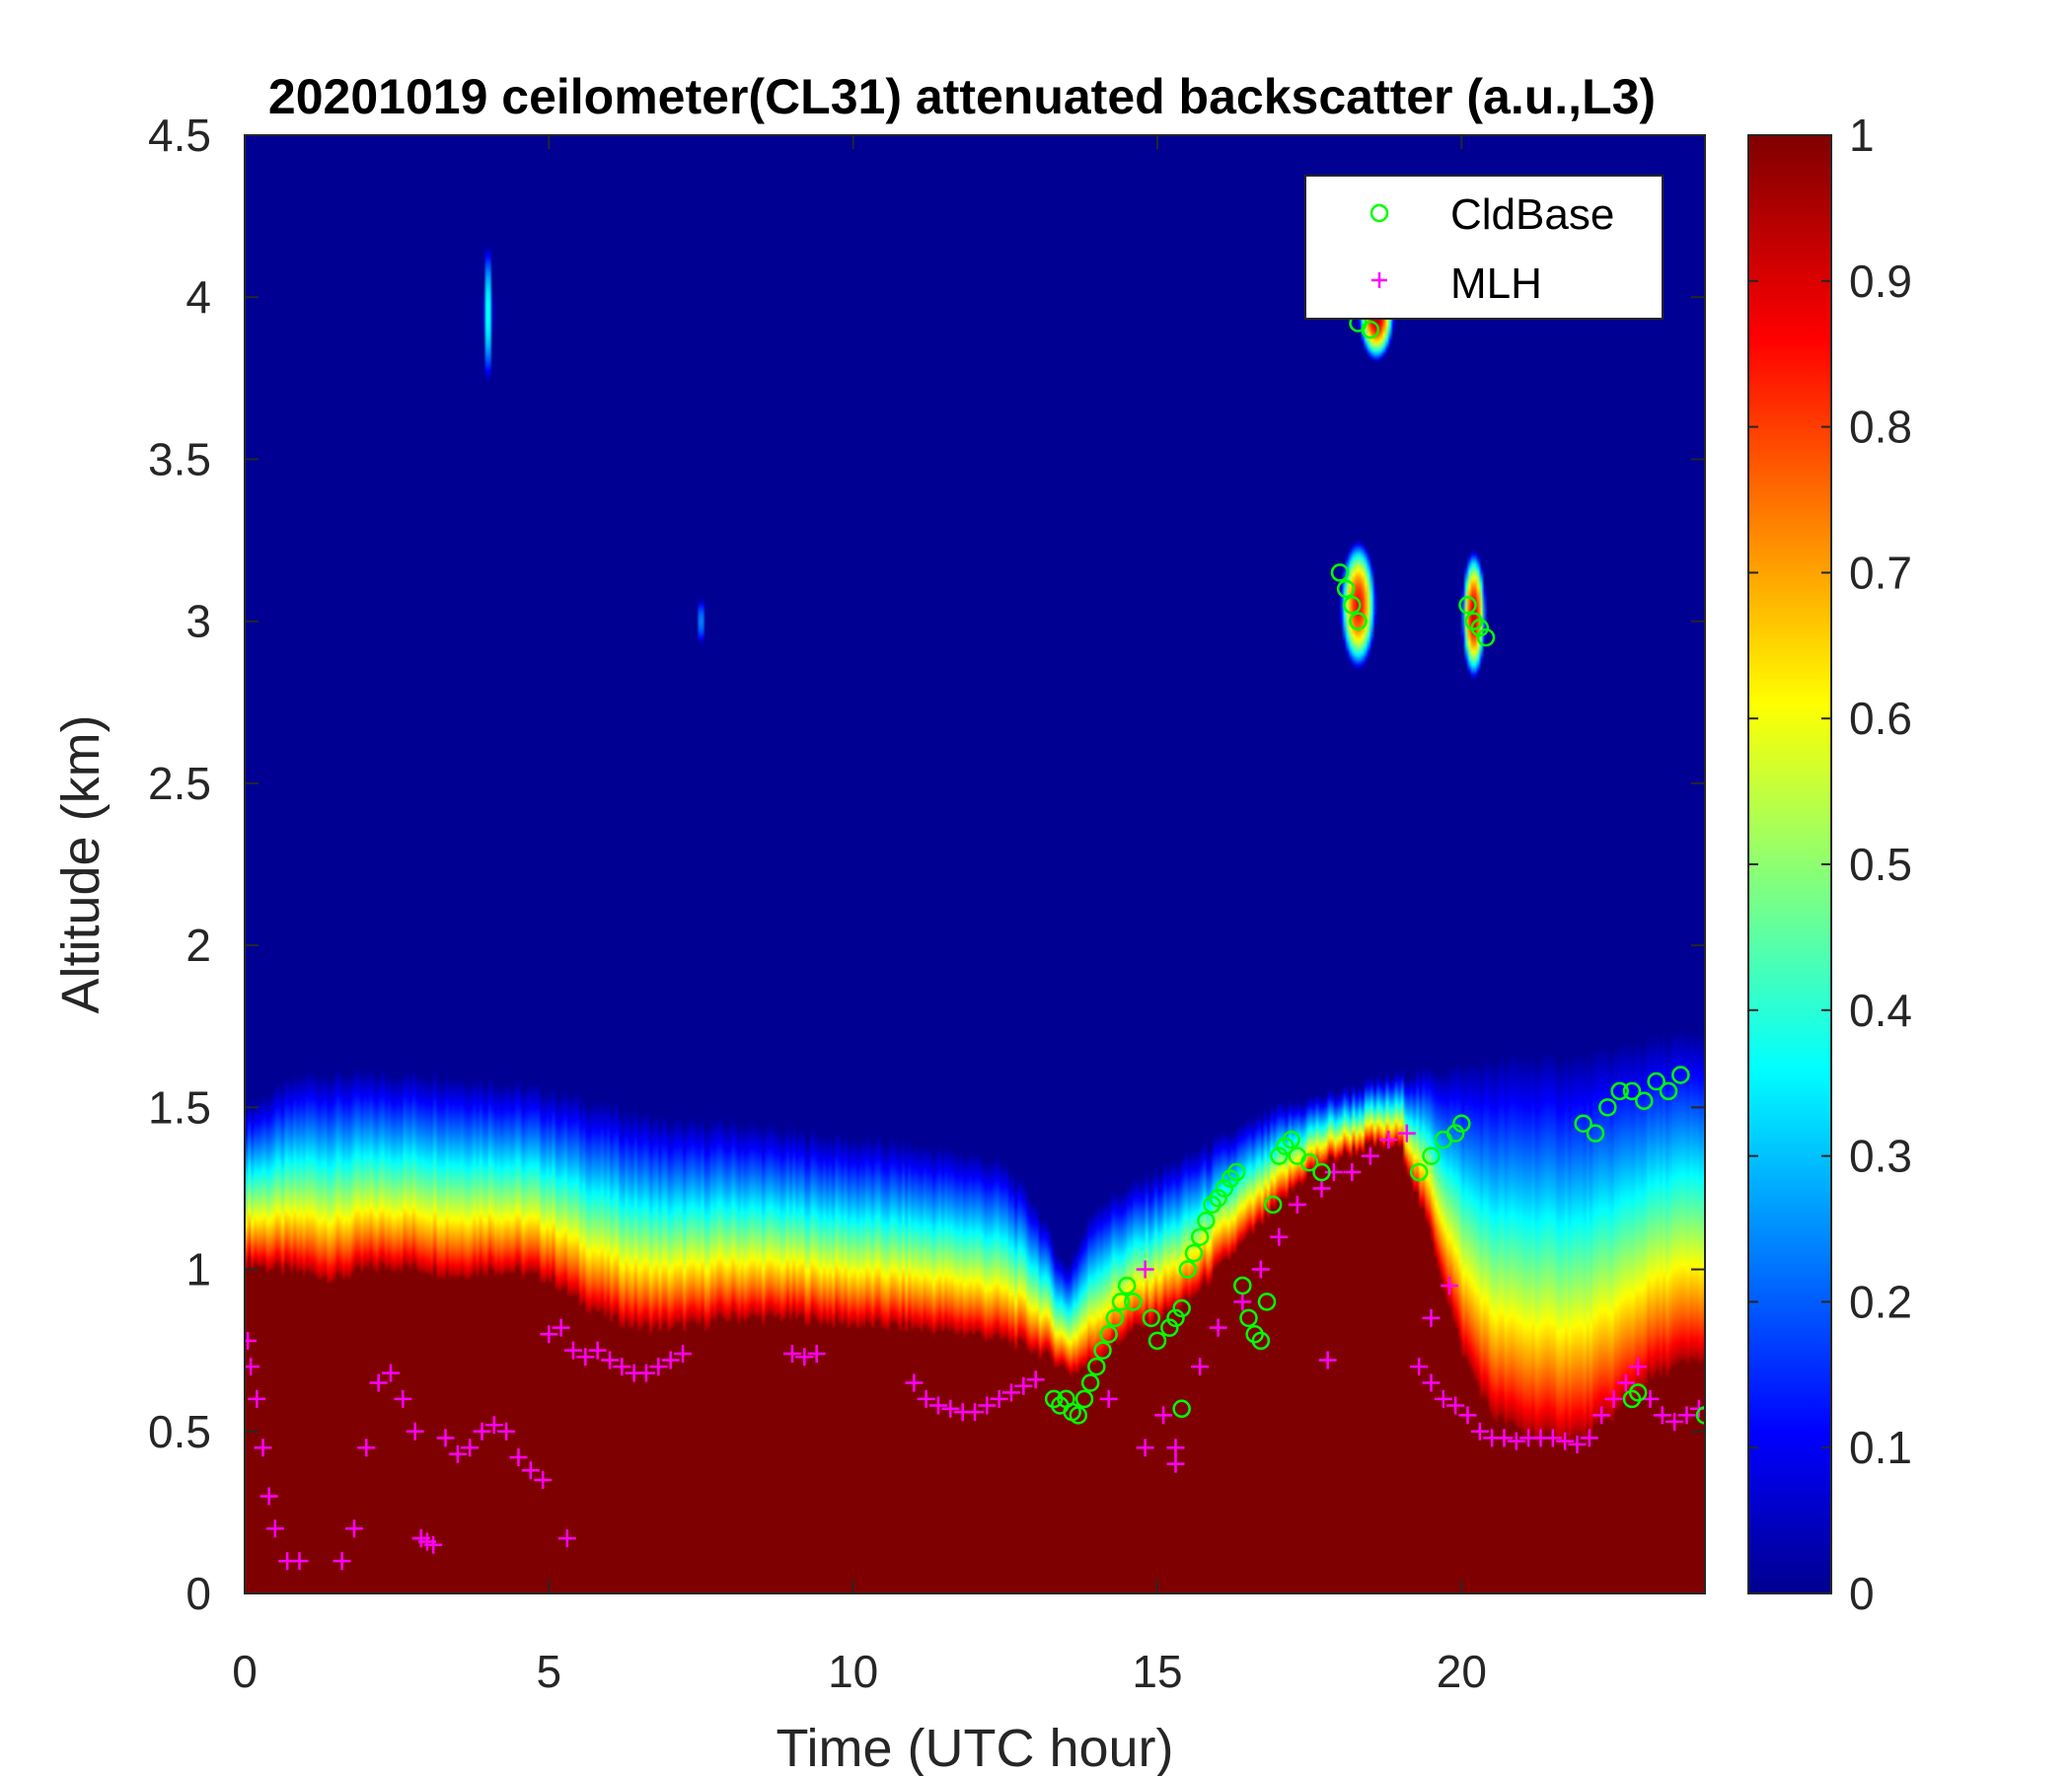  Describe the element at coordinates (1532, 215) in the screenshot. I see `legend-cldbase-label: CldBase` at that location.